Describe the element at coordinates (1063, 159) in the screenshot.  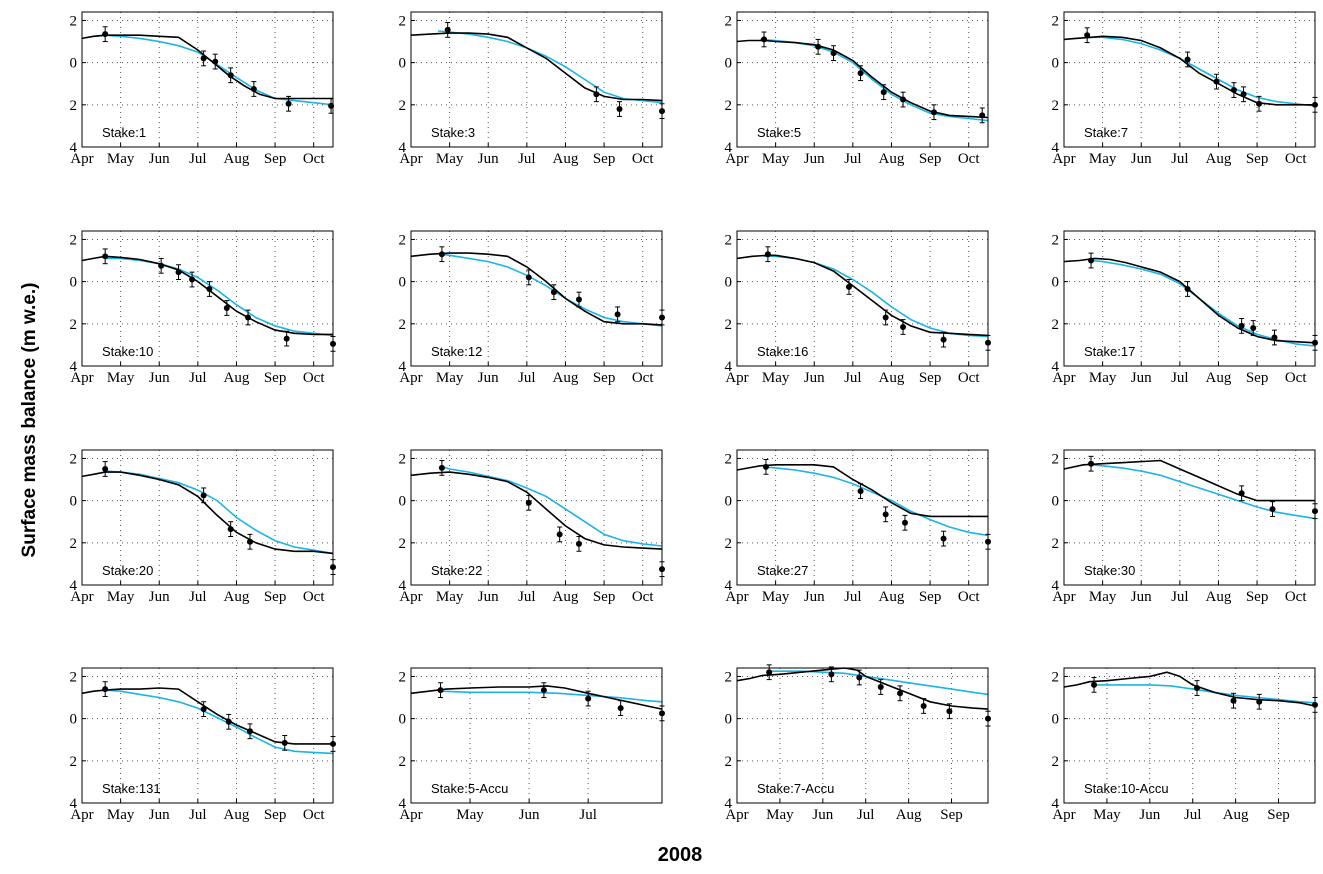
I see `x-tick-label: Apr` at that location.